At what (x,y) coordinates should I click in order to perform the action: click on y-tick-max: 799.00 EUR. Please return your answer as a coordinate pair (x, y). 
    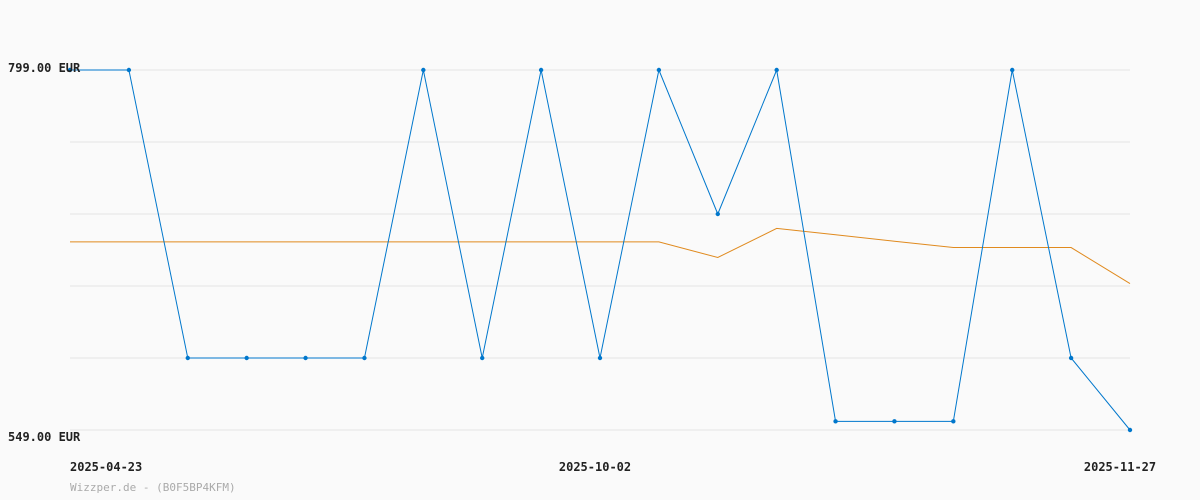
    Looking at the image, I should click on (44, 68).